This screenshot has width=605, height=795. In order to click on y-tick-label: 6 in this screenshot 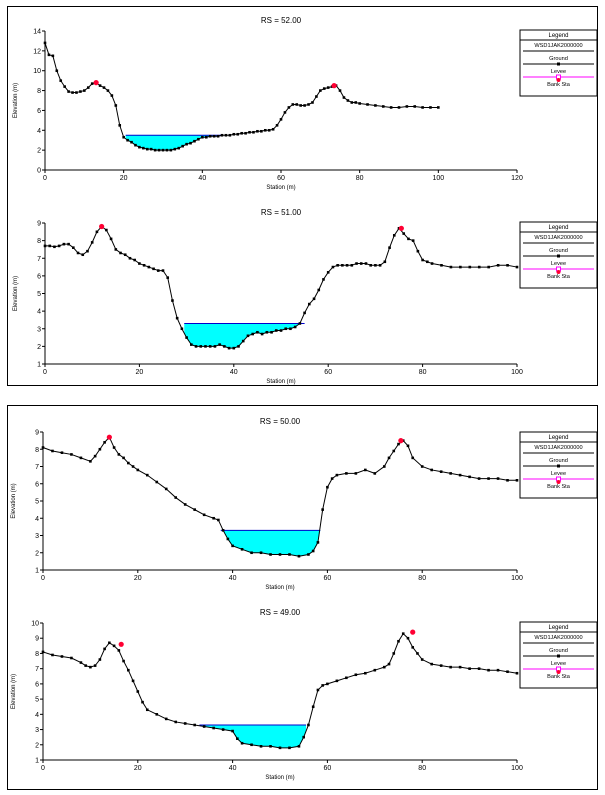, I will do `click(37, 484)`.